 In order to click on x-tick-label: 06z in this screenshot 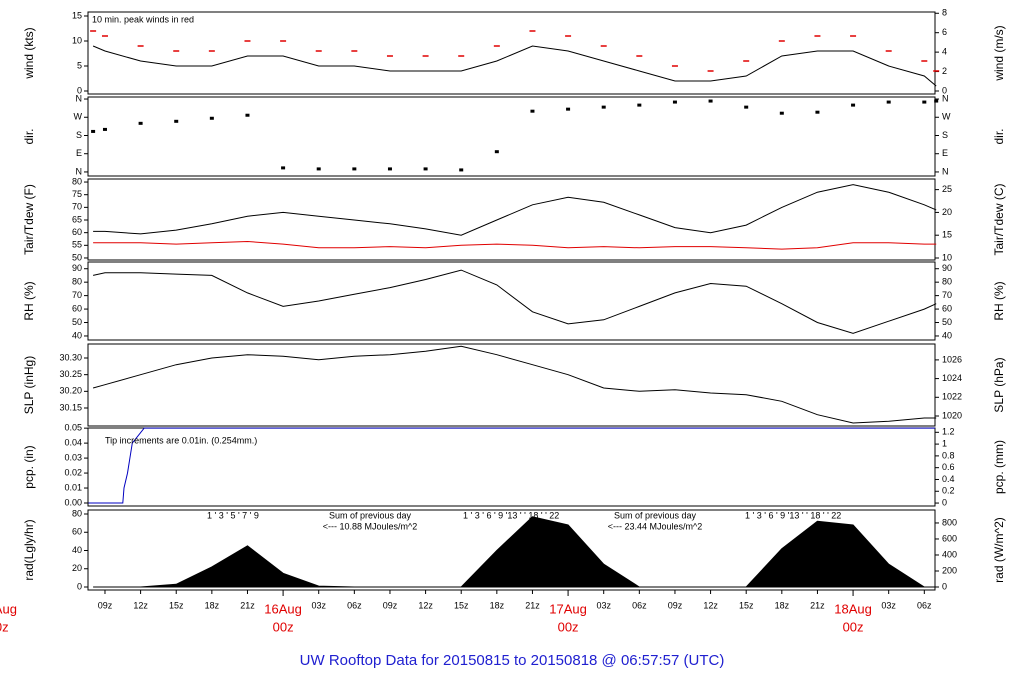, I will do `click(924, 605)`.